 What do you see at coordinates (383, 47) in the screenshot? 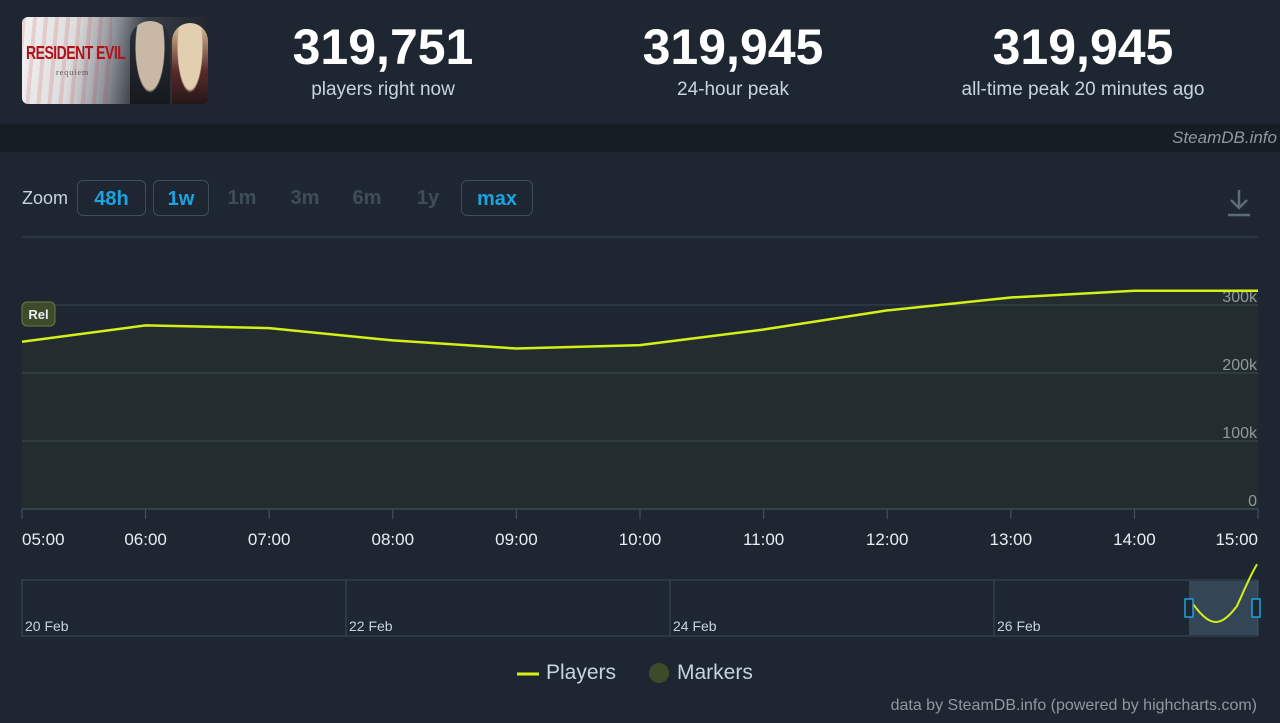
I see `stat-value: 319,751` at bounding box center [383, 47].